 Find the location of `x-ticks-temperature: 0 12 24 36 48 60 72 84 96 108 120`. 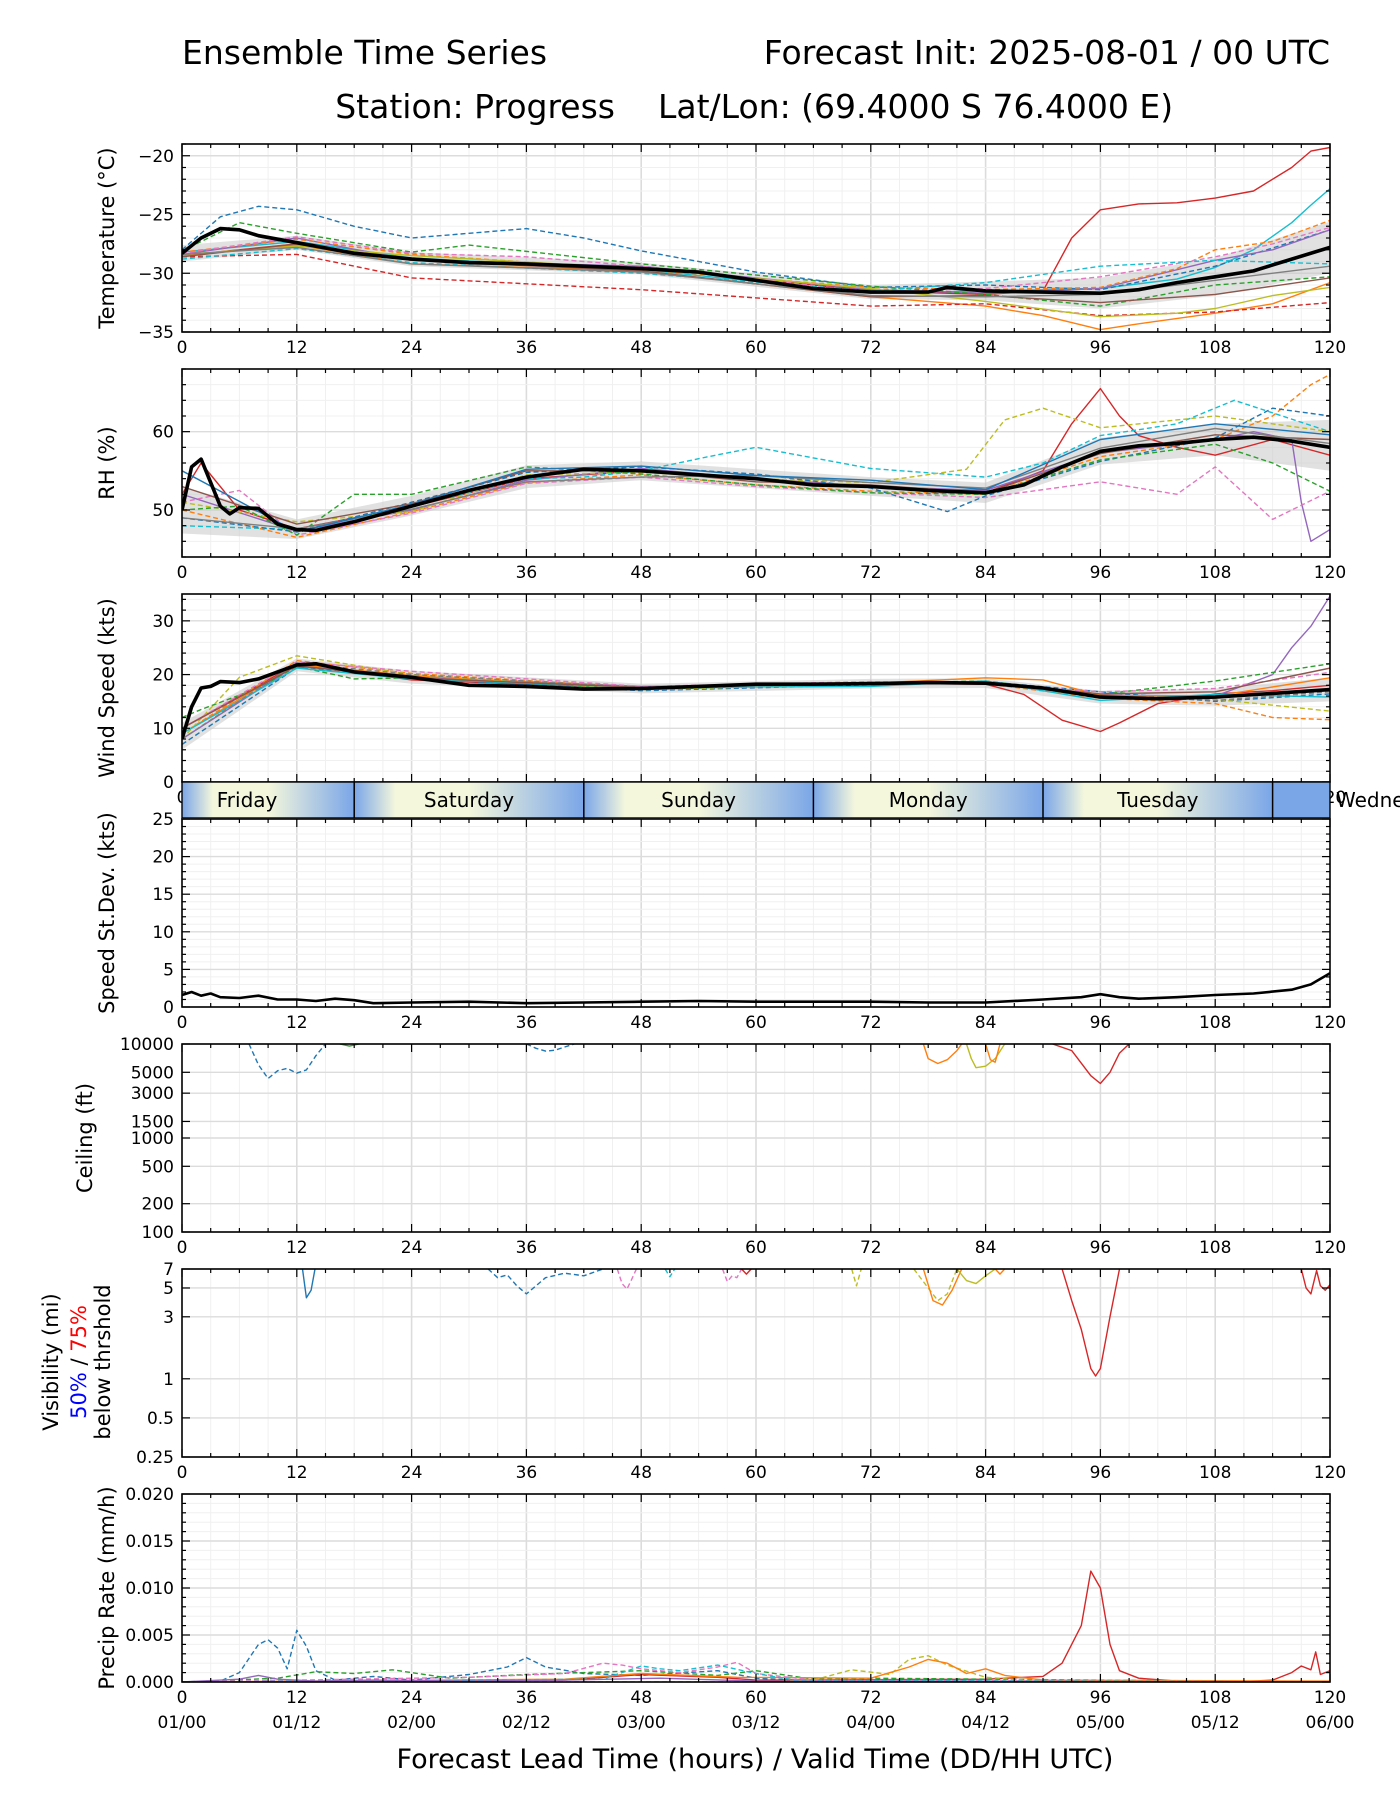

x-ticks-temperature: 0 12 24 36 48 60 72 84 96 108 120 is located at coordinates (761, 251).